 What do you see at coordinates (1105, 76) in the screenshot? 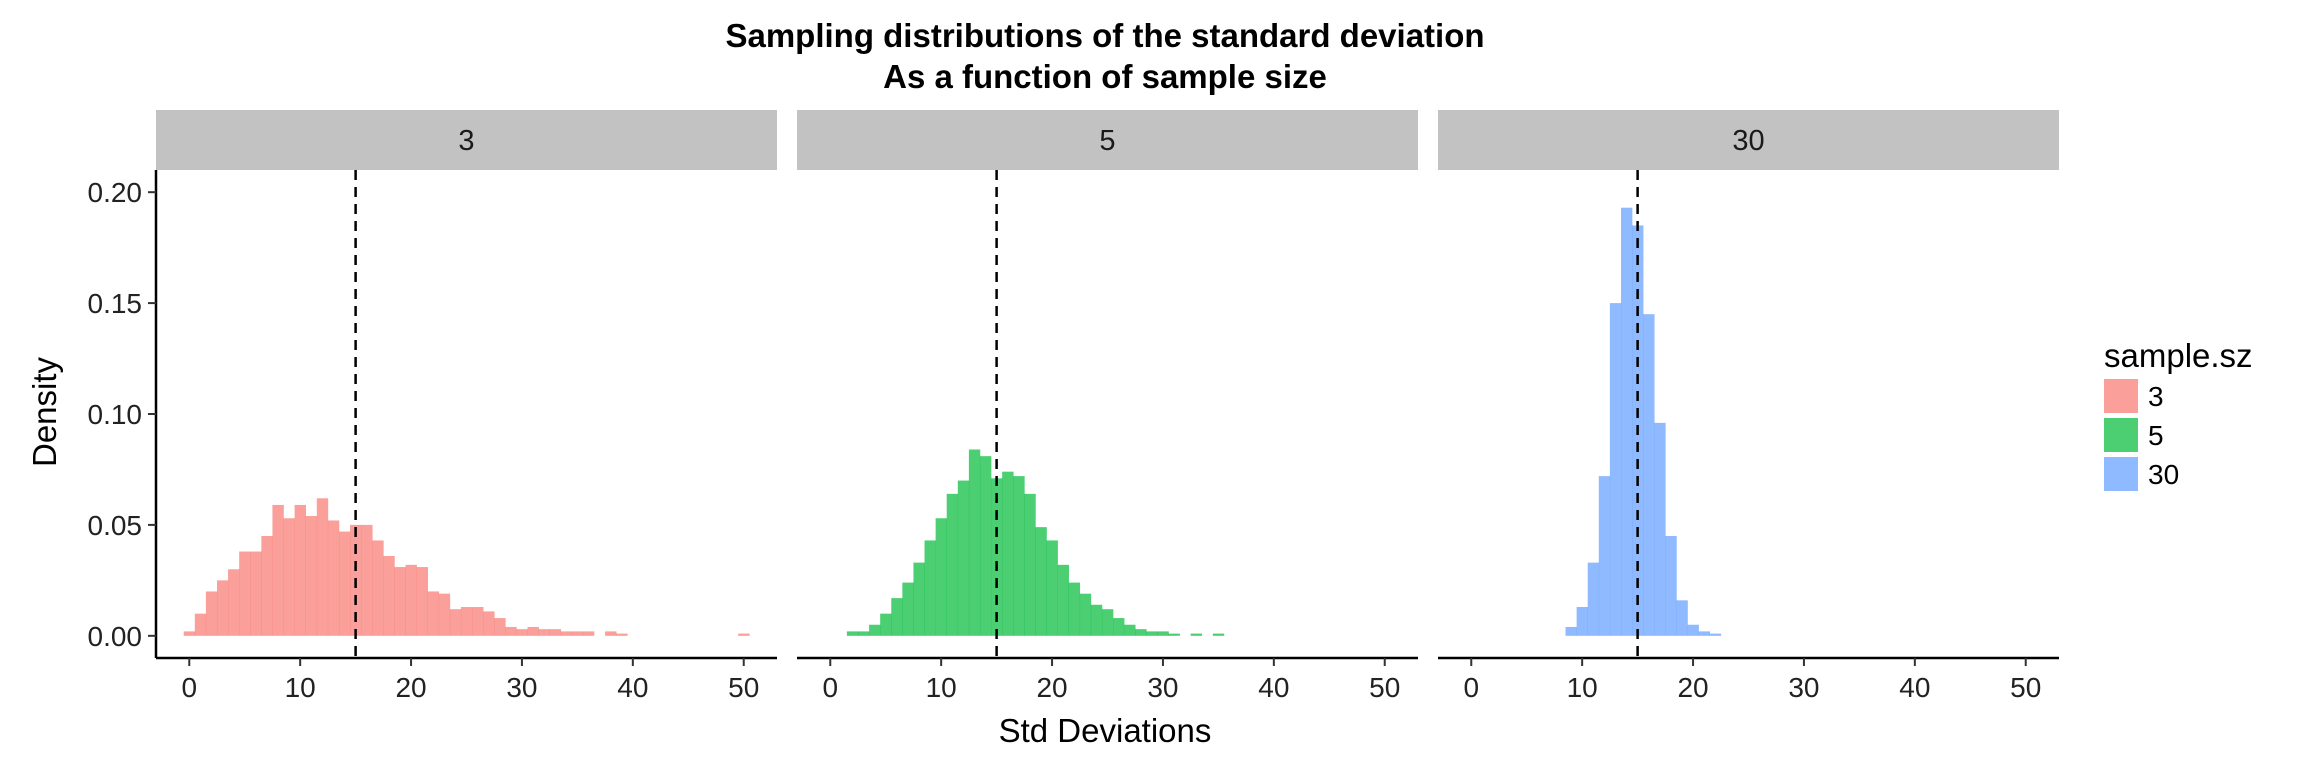
I see `chart-subtitle: As a function of sample size` at bounding box center [1105, 76].